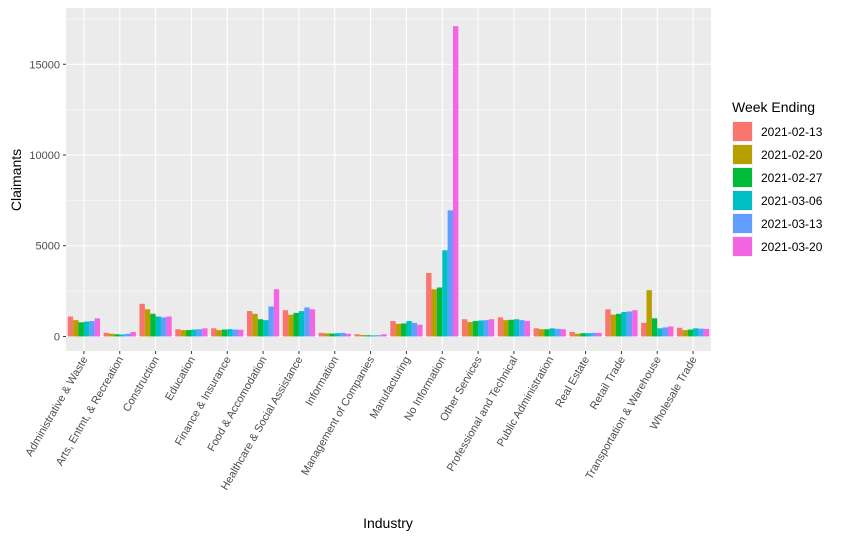  Describe the element at coordinates (44, 65) in the screenshot. I see `y-tick-label: 15000` at that location.